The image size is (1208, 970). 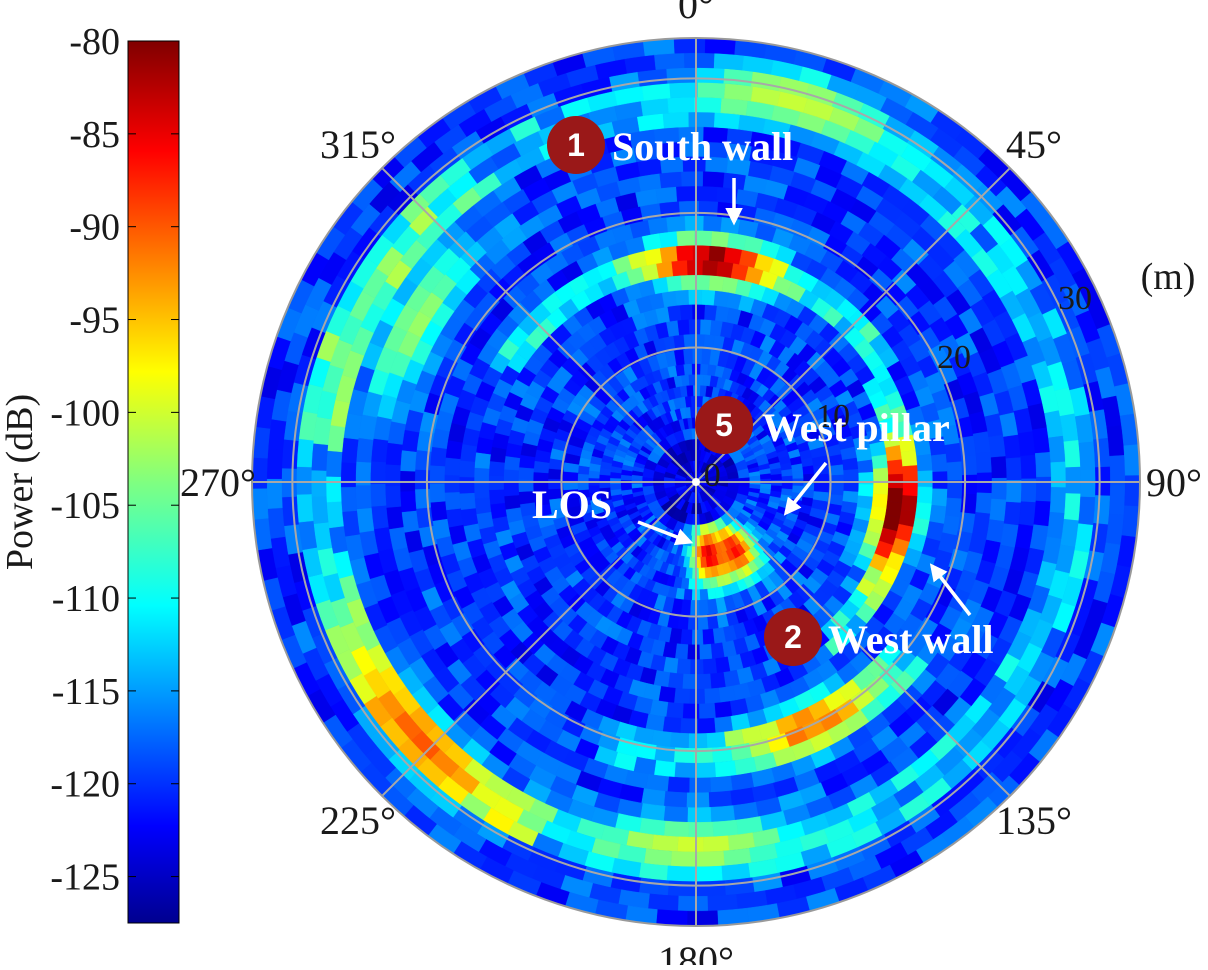 What do you see at coordinates (954, 357) in the screenshot?
I see `radial-tick-label: 20` at bounding box center [954, 357].